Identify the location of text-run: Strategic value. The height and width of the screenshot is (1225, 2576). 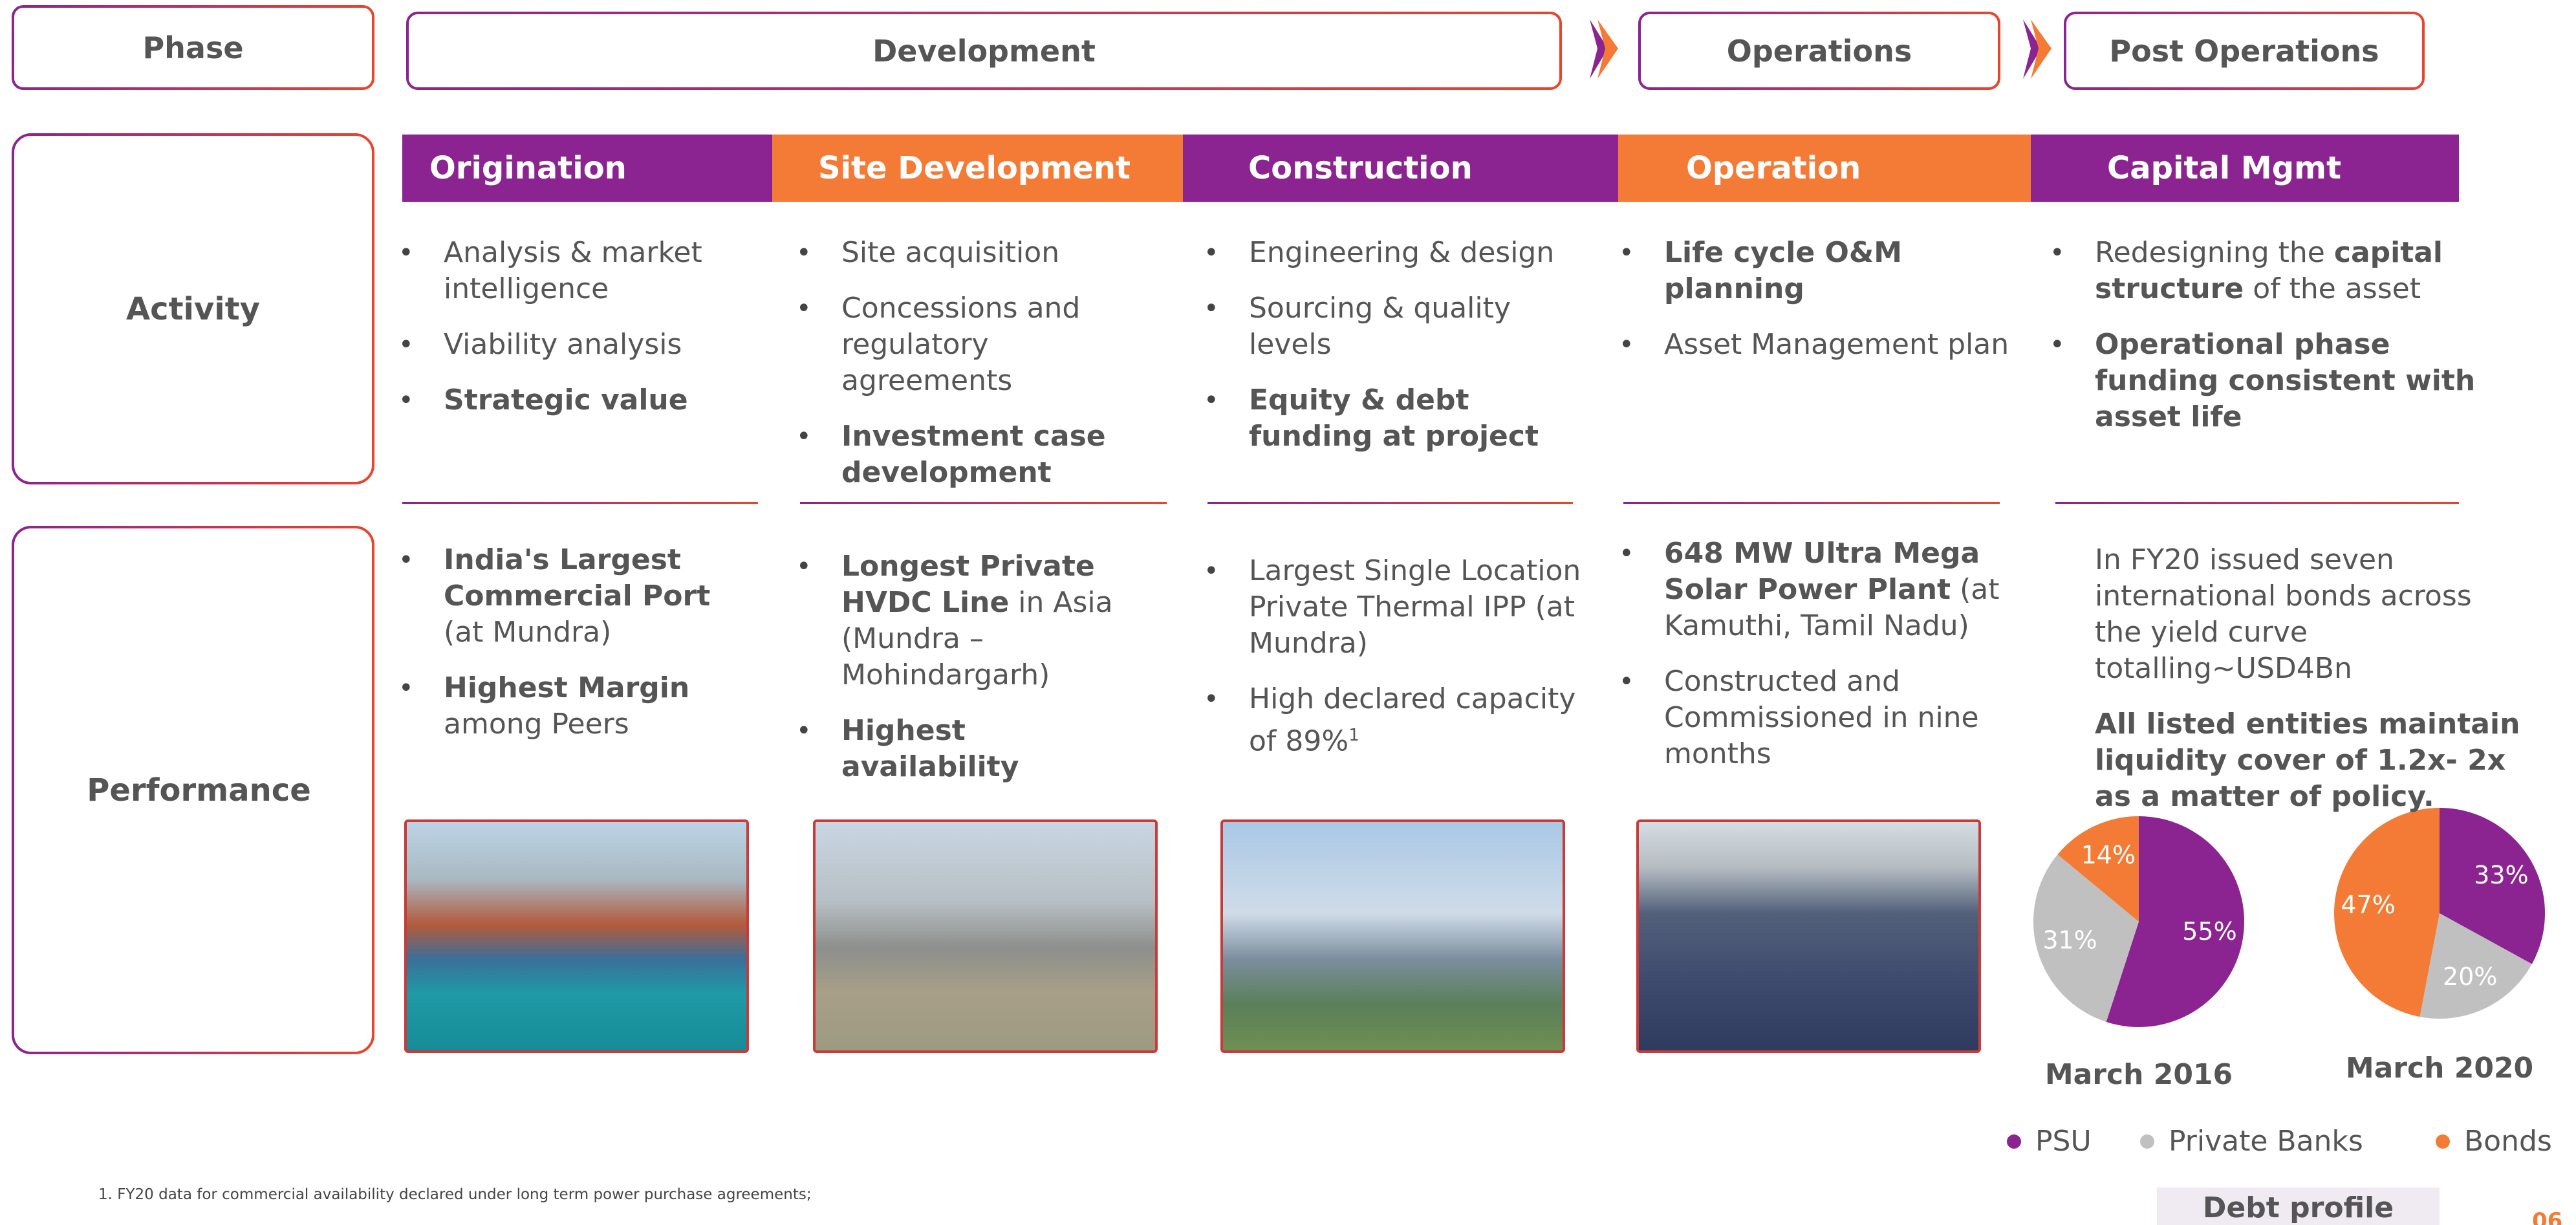
(566, 401).